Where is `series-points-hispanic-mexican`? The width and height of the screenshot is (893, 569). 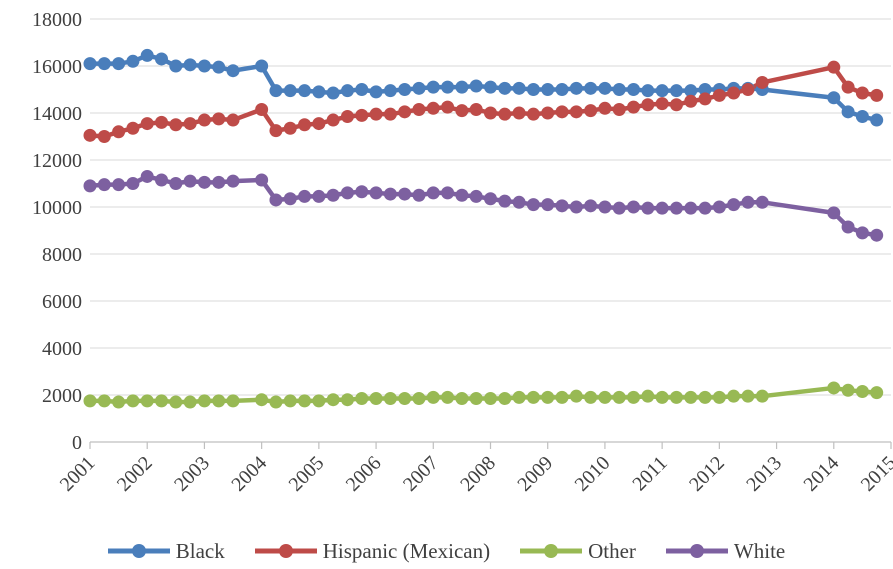
series-points-hispanic-mexican is located at coordinates (483, 101).